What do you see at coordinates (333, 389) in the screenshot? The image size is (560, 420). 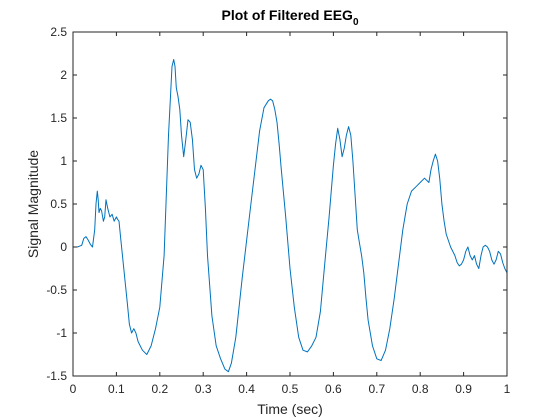 I see `x-tick-label: 0.6` at bounding box center [333, 389].